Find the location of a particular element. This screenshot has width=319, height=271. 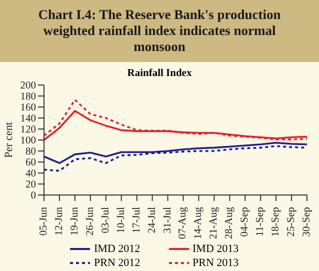

x-tick-label: 24-Jul is located at coordinates (152, 220).